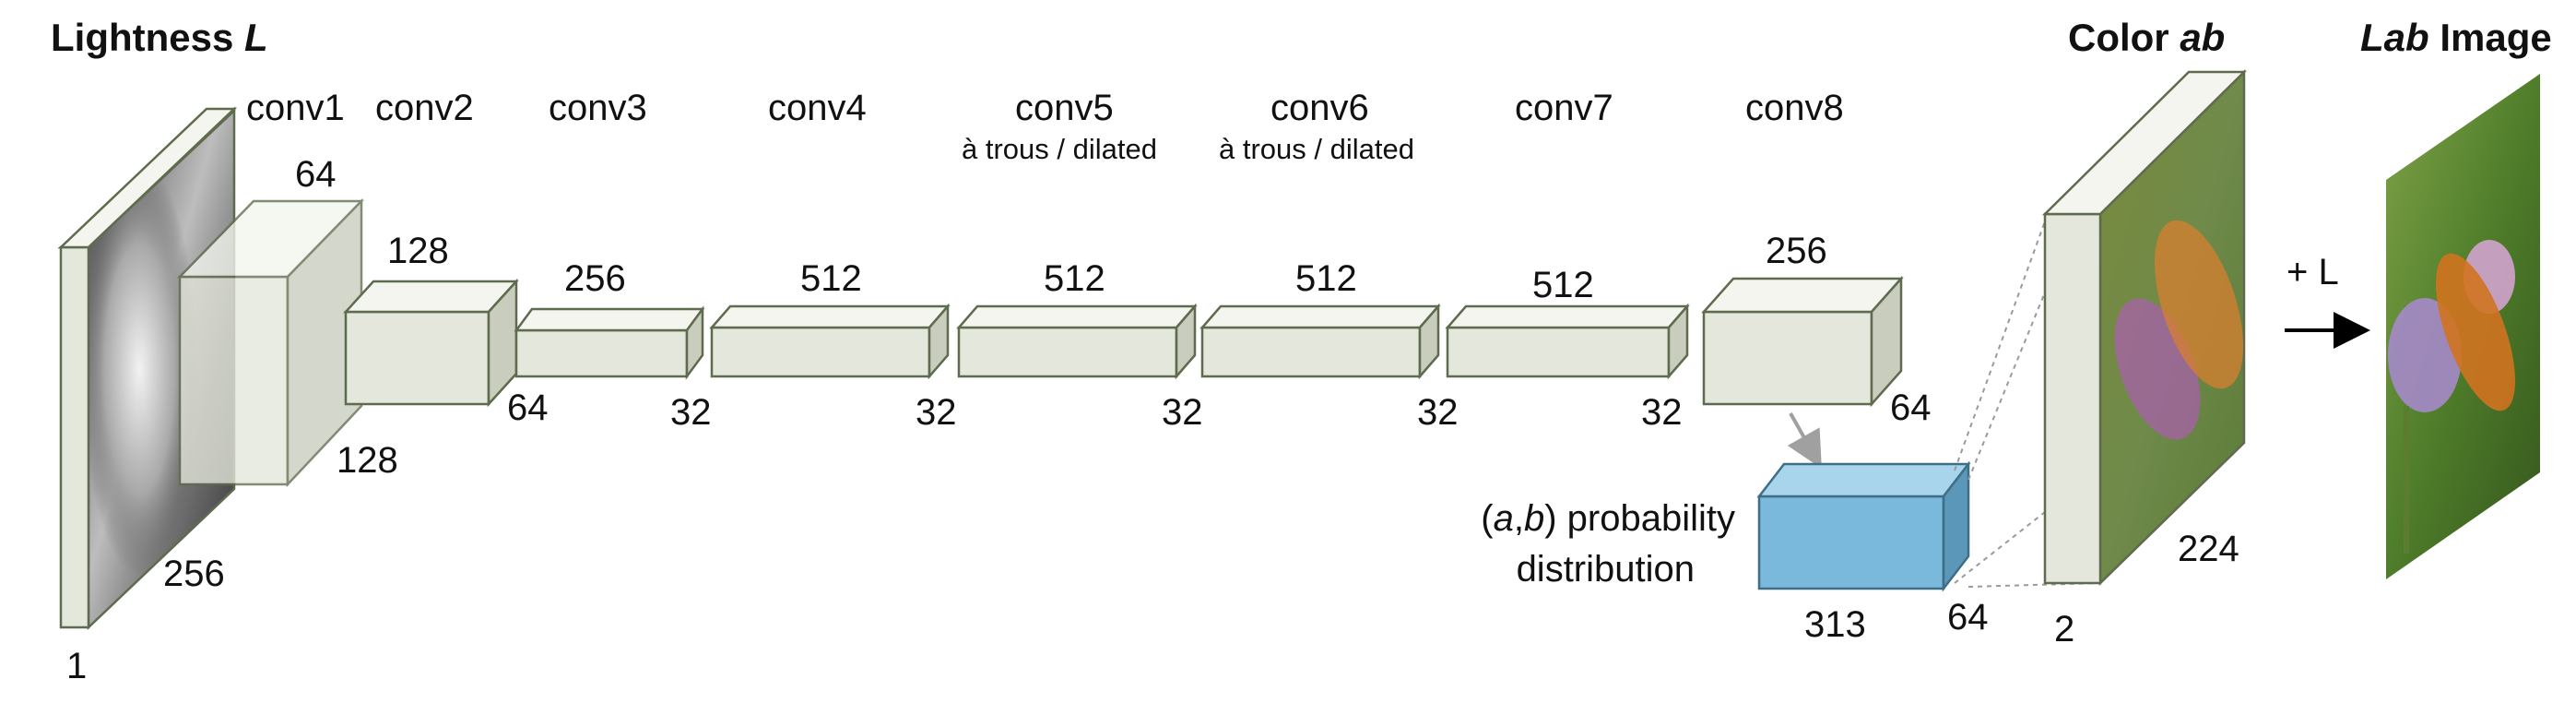  What do you see at coordinates (1796, 251) in the screenshot?
I see `dim-conv8-ch: 256` at bounding box center [1796, 251].